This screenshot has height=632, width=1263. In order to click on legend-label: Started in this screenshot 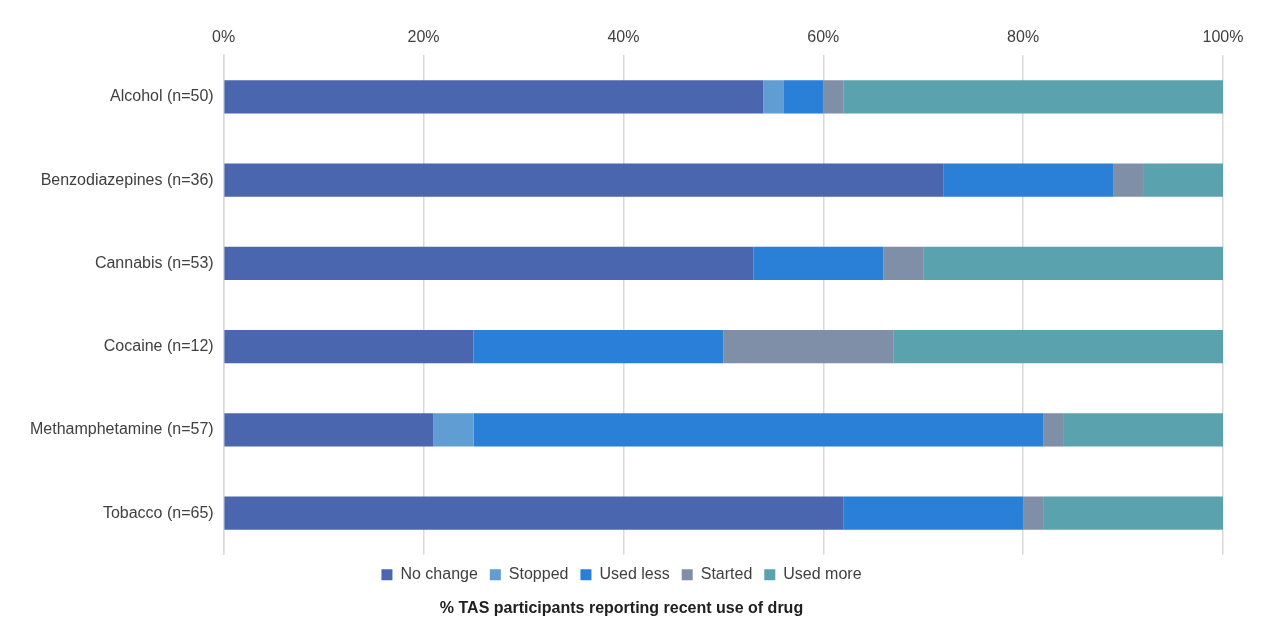, I will do `click(726, 574)`.